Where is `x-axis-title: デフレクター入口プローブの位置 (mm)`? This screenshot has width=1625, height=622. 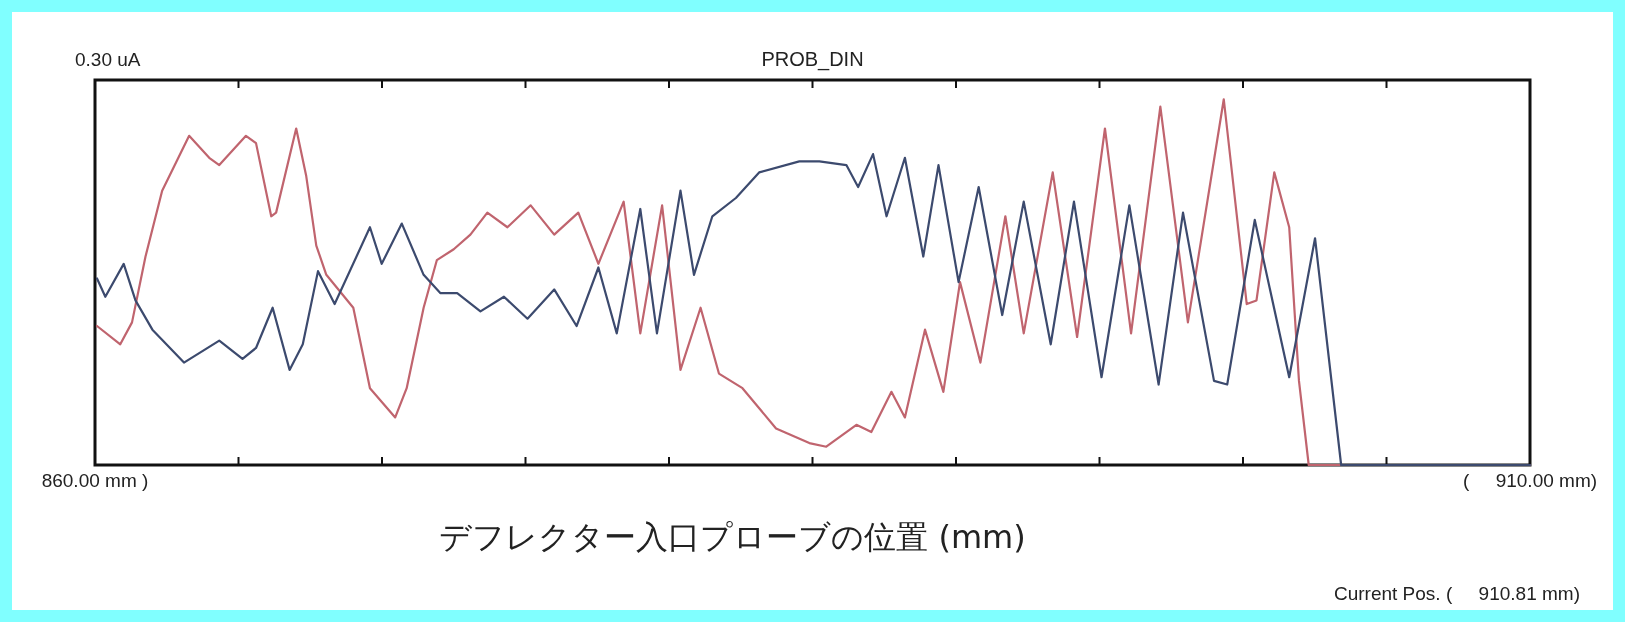 x-axis-title: デフレクター入口プローブの位置 (mm) is located at coordinates (732, 537).